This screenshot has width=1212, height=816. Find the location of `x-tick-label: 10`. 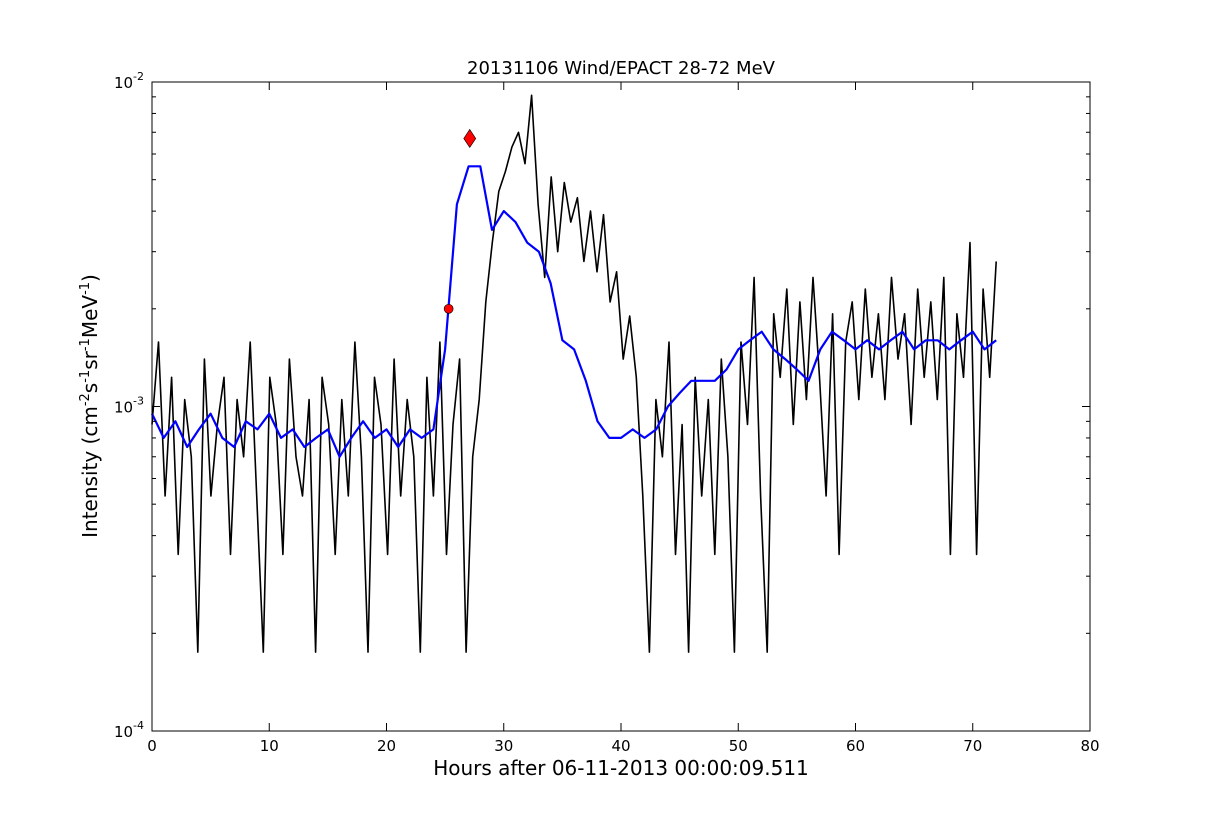

x-tick-label: 10 is located at coordinates (269, 746).